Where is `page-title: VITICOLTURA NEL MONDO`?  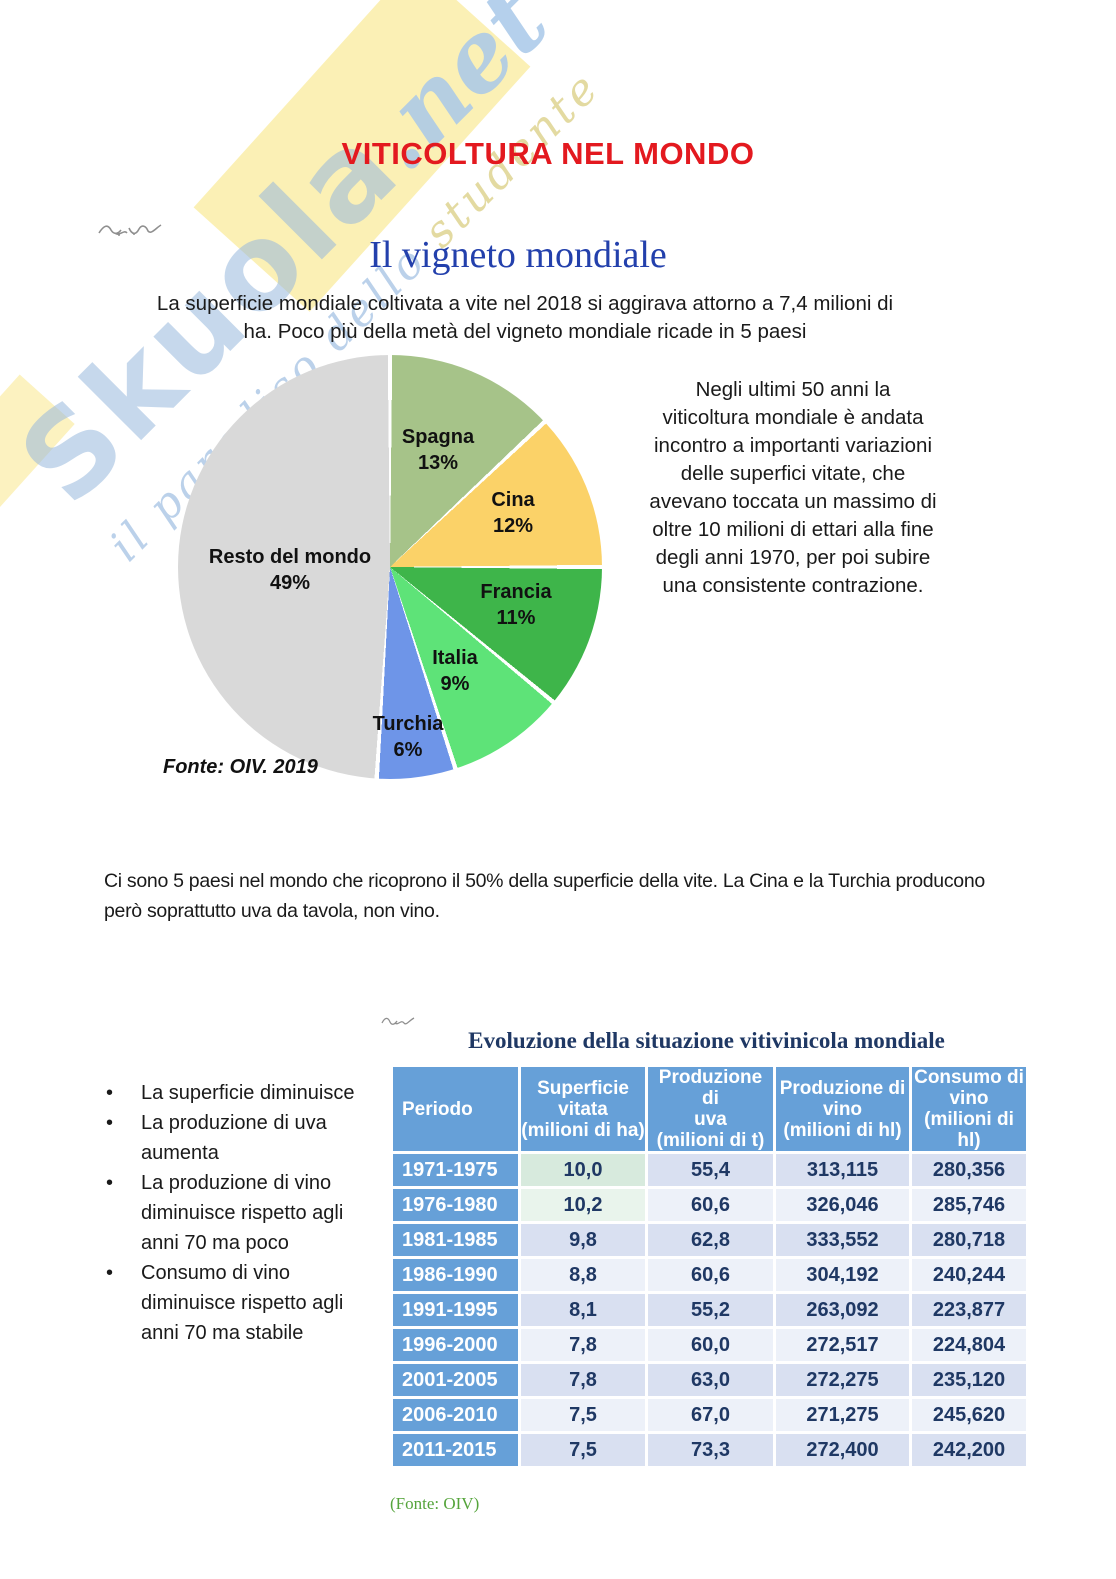
page-title: VITICOLTURA NEL MONDO is located at coordinates (548, 153).